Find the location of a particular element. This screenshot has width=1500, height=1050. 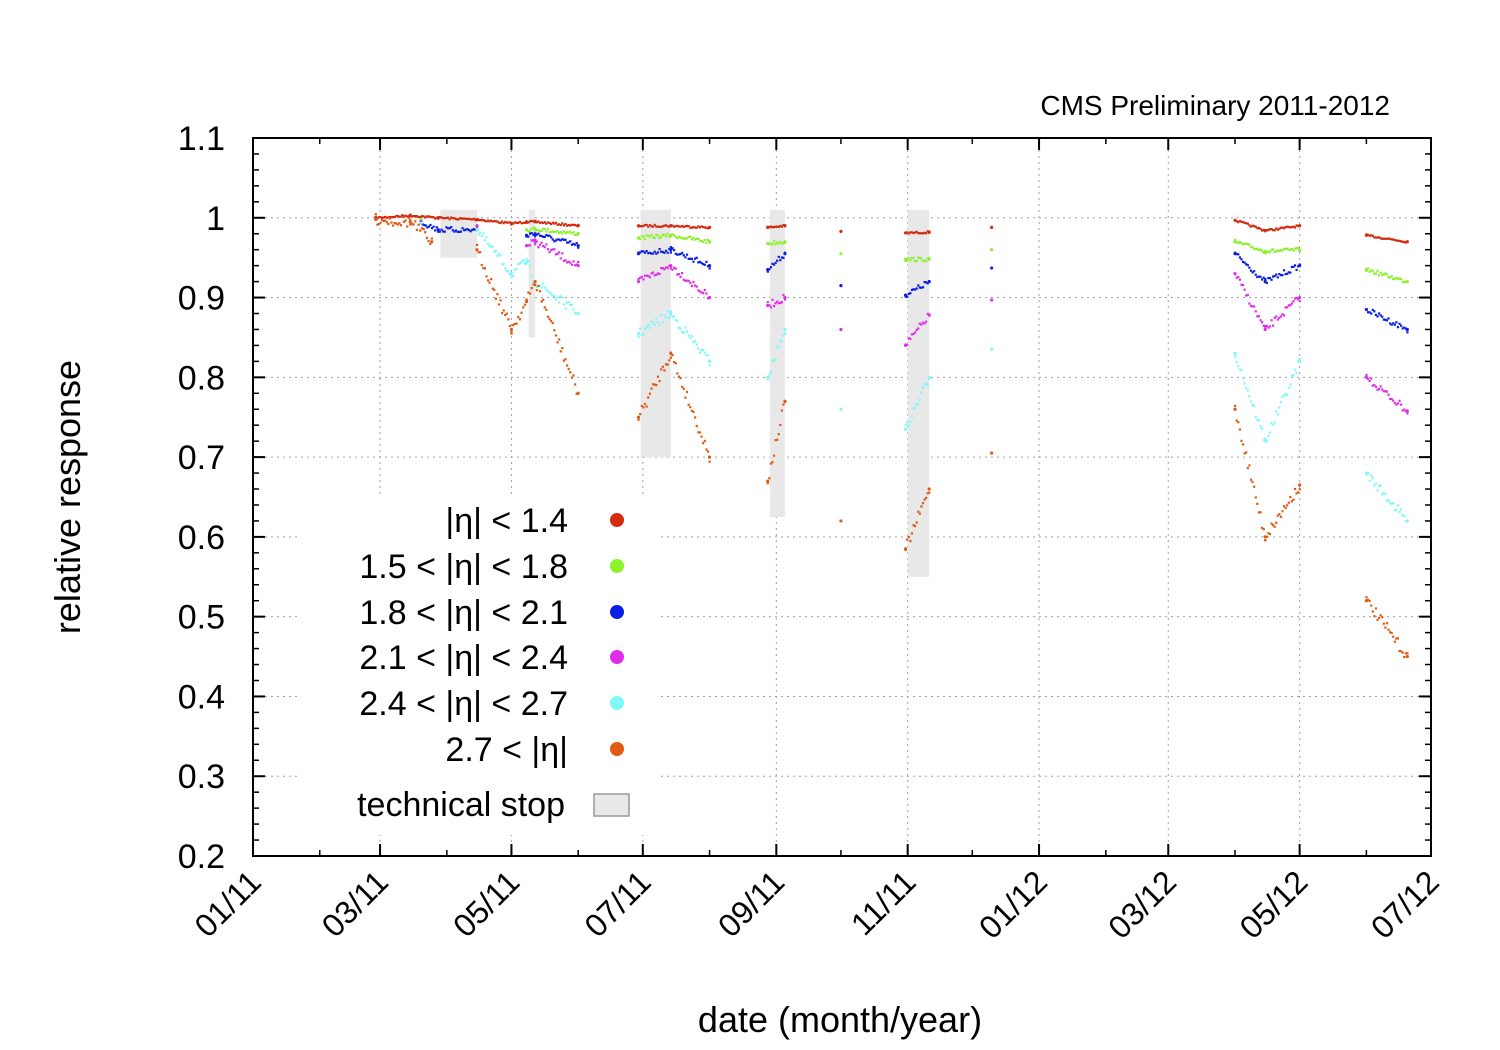

y-tick-label: 0.5 is located at coordinates (201, 618).